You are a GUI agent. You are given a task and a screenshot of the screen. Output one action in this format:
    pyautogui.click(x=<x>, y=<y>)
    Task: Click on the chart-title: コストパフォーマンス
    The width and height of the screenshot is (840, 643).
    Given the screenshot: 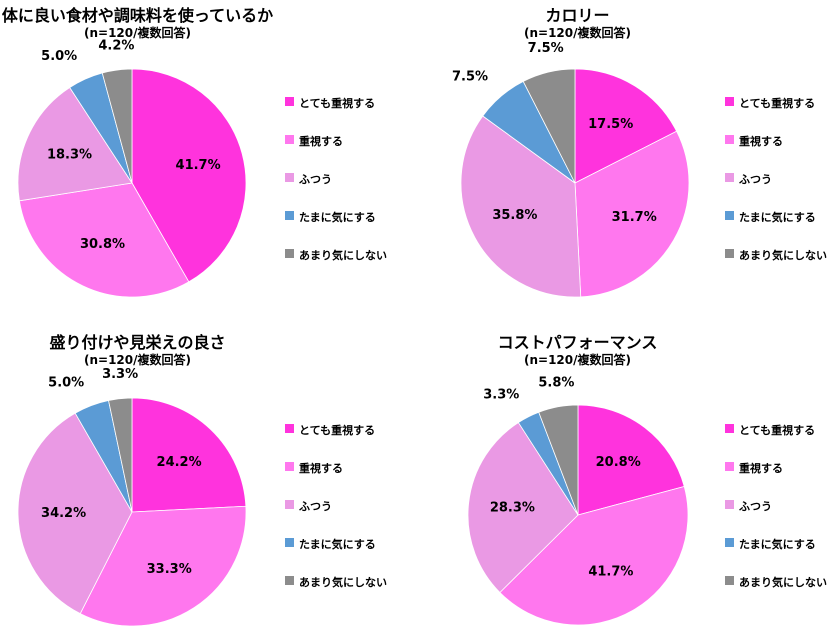 What is the action you would take?
    pyautogui.click(x=577, y=342)
    